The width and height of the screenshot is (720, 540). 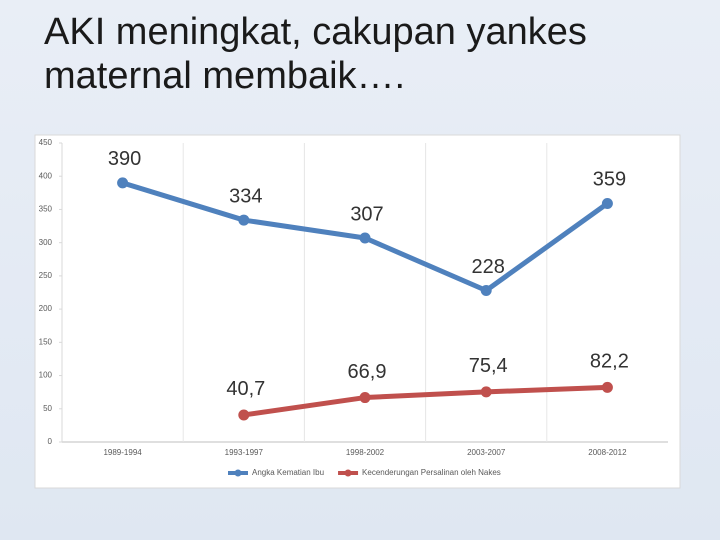 What do you see at coordinates (609, 362) in the screenshot?
I see `data-label: 82,2` at bounding box center [609, 362].